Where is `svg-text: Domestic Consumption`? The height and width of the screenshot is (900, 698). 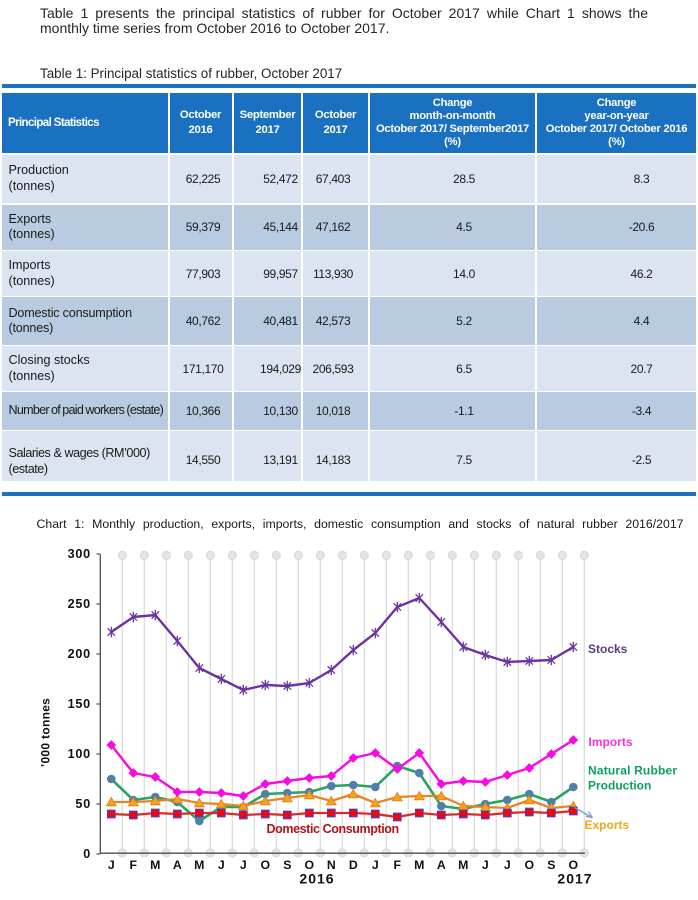
svg-text: Domestic Consumption is located at coordinates (333, 829).